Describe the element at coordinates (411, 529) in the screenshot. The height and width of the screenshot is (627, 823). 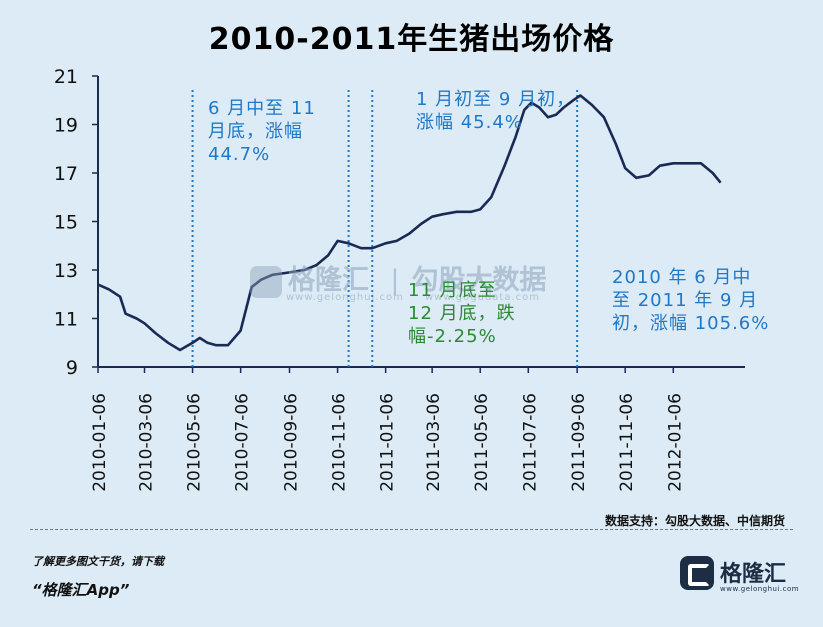
I see `divider` at that location.